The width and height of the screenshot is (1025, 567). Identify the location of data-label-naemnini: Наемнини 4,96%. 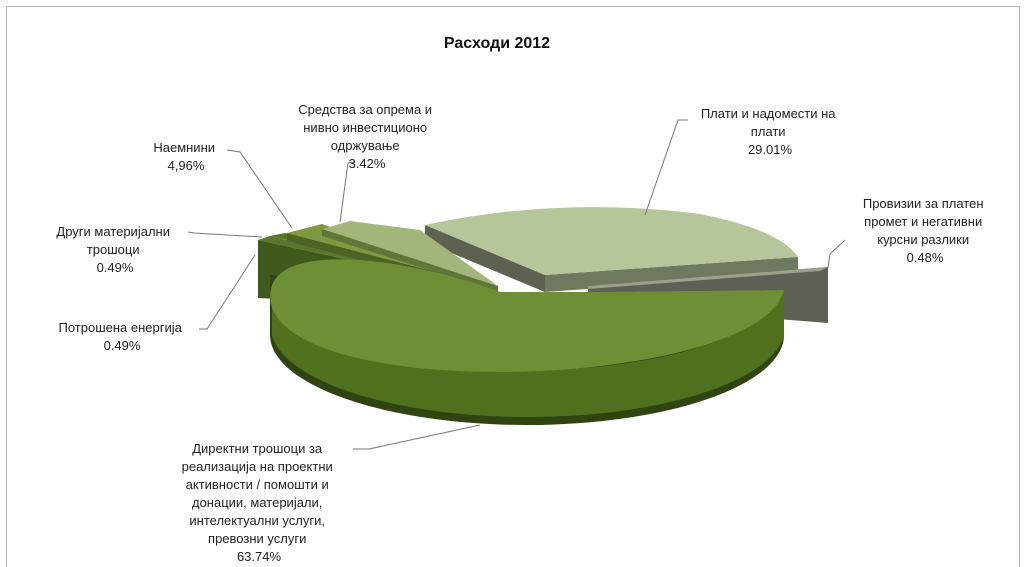
(185, 156).